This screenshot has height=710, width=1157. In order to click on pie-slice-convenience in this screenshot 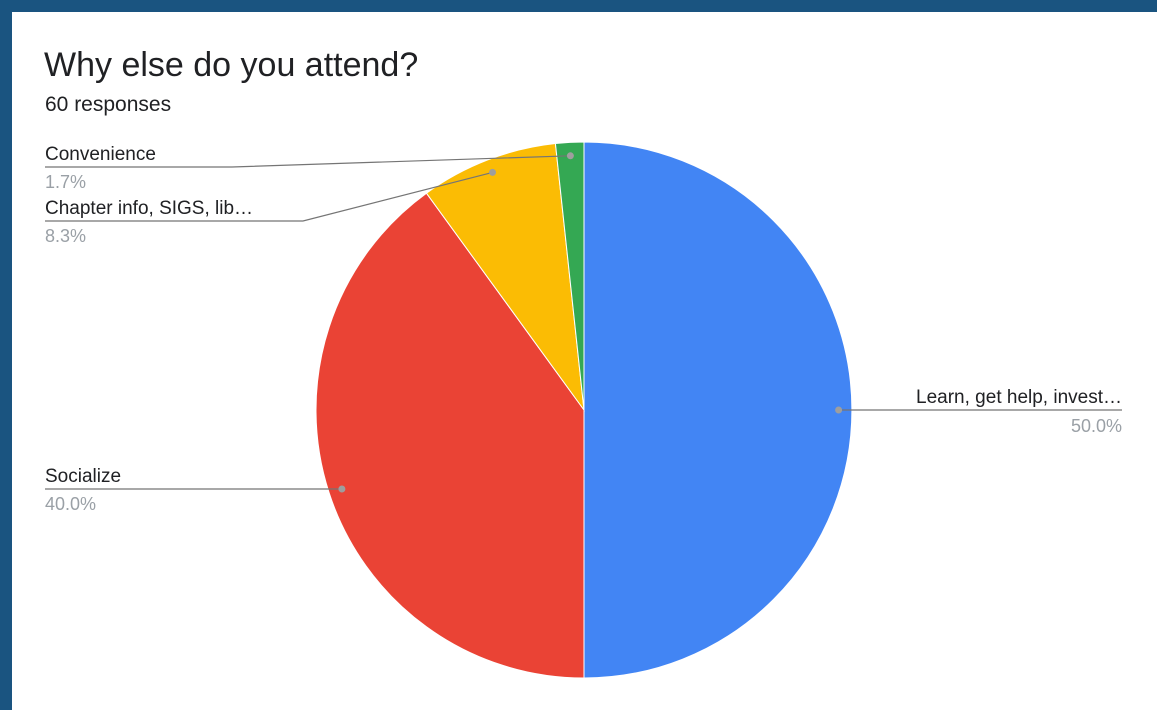, I will do `click(569, 276)`.